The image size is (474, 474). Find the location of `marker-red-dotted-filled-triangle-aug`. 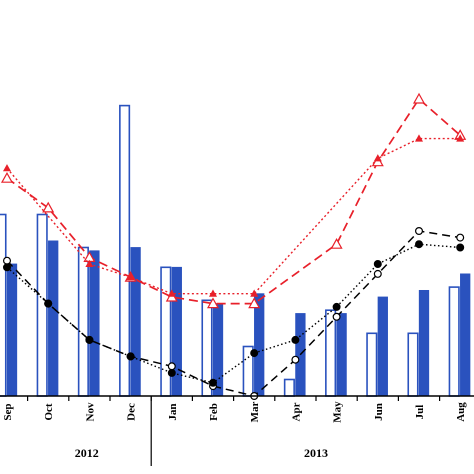

marker-red-dotted-filled-triangle-aug is located at coordinates (460, 138).